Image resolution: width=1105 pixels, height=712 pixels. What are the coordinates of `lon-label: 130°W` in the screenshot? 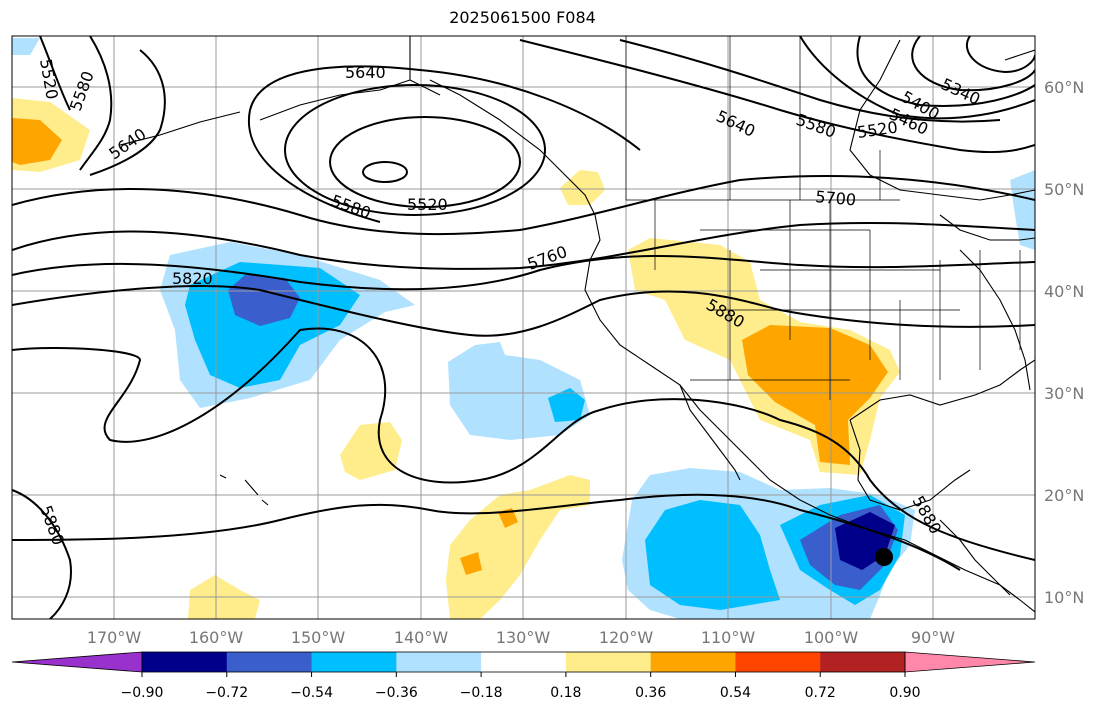 It's located at (523, 637).